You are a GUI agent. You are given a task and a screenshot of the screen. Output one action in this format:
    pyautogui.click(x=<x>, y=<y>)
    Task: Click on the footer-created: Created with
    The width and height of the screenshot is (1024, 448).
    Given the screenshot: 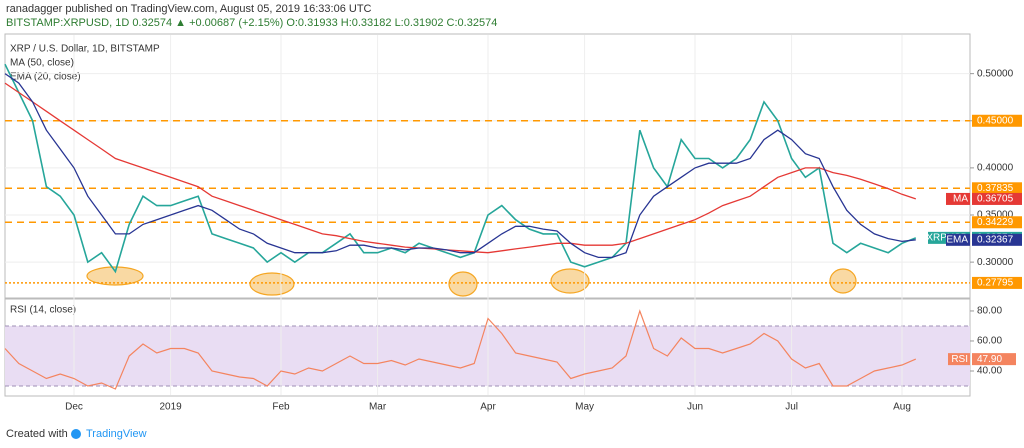 What is the action you would take?
    pyautogui.click(x=37, y=434)
    